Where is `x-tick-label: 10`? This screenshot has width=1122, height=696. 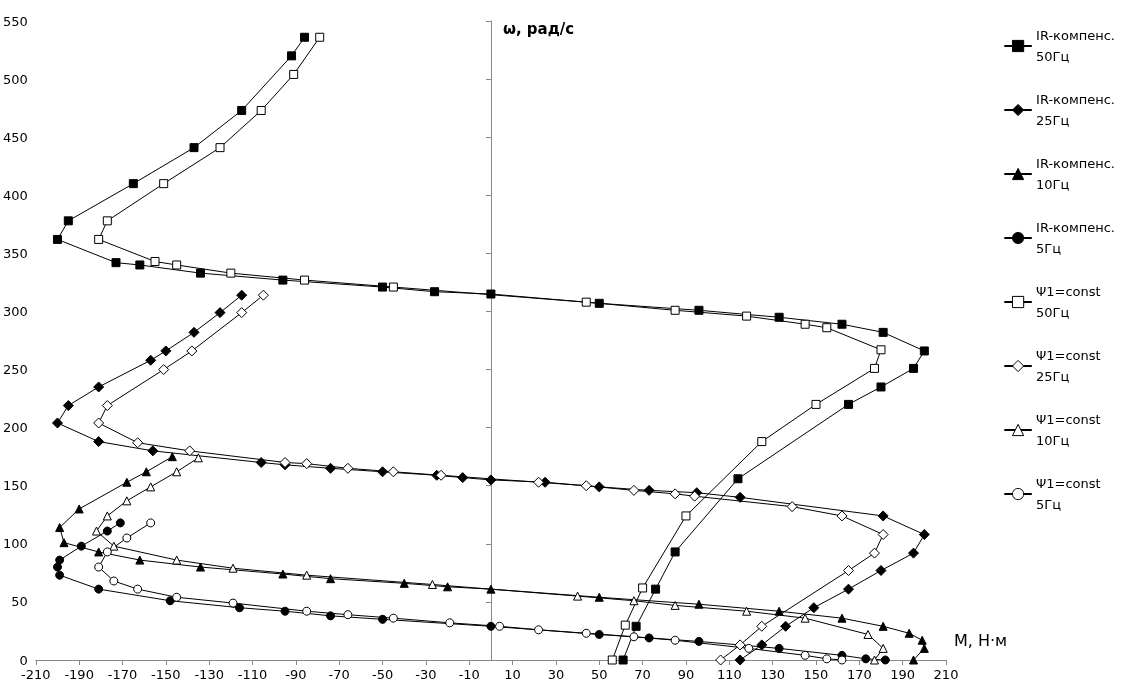 x-tick-label: 10 is located at coordinates (512, 674).